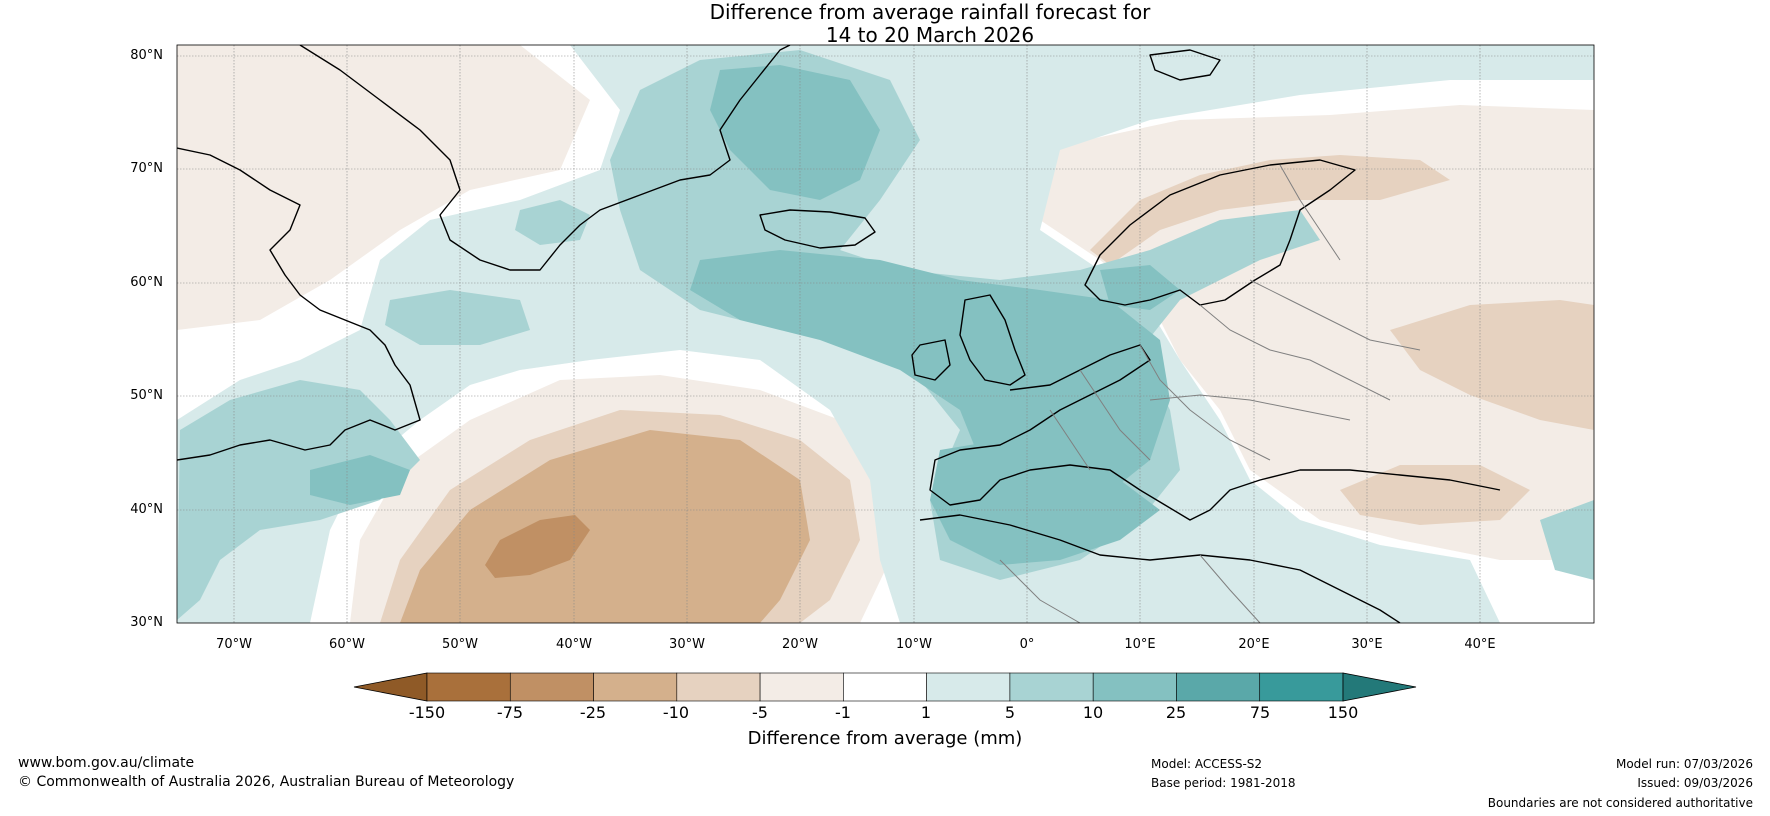  What do you see at coordinates (926, 712) in the screenshot?
I see `colorbar-tick-label: 1` at bounding box center [926, 712].